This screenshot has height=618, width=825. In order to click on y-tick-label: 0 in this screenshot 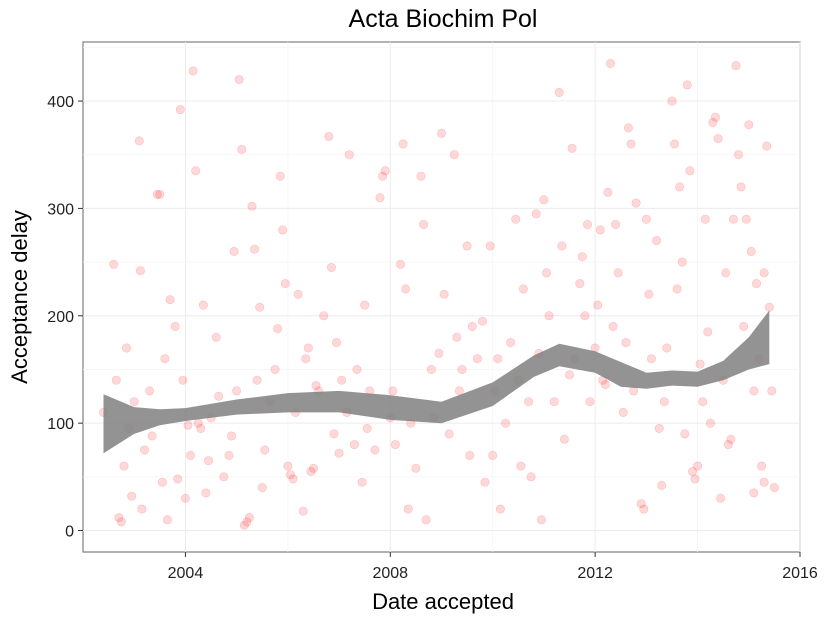, I will do `click(69, 532)`.